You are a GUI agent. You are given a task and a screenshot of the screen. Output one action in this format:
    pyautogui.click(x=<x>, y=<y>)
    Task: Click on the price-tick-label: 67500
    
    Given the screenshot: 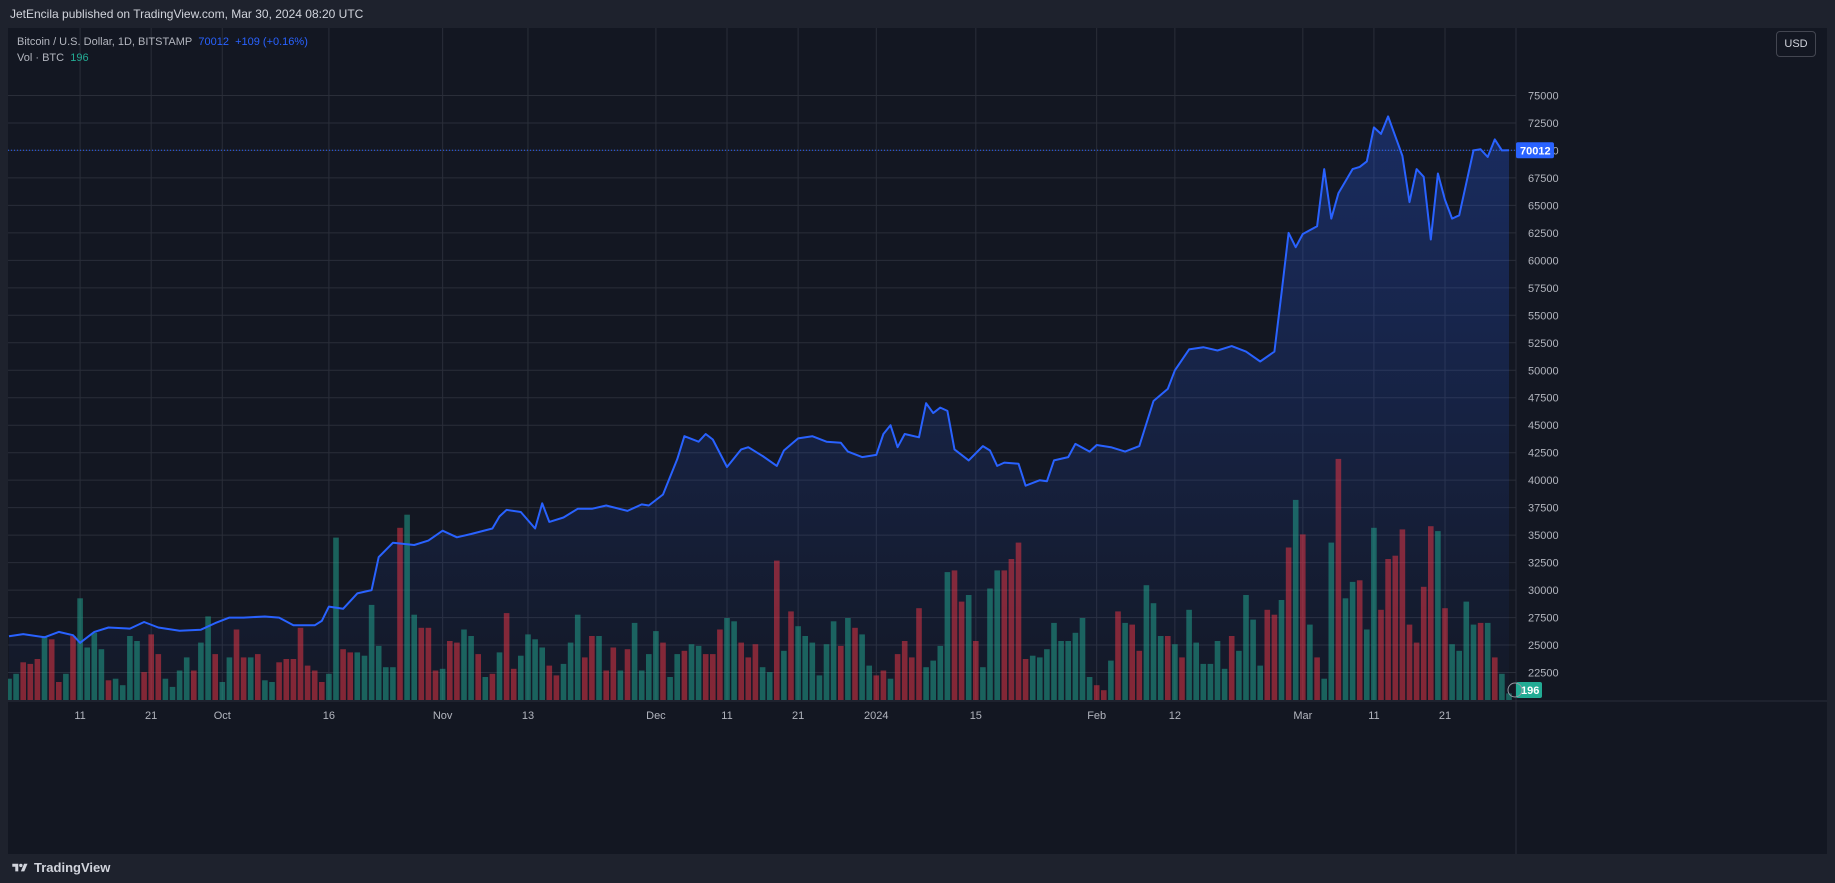 What is the action you would take?
    pyautogui.click(x=1543, y=179)
    